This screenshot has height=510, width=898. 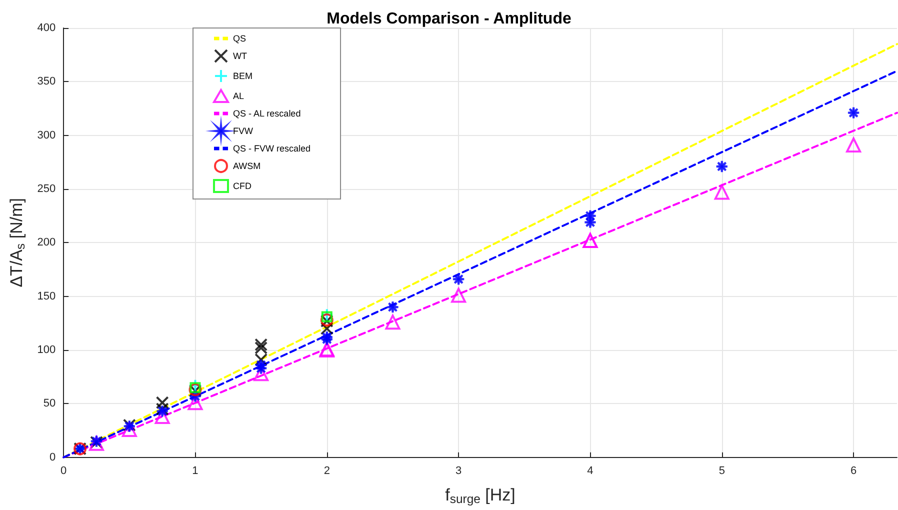 I want to click on legend-label: CFD, so click(x=242, y=186).